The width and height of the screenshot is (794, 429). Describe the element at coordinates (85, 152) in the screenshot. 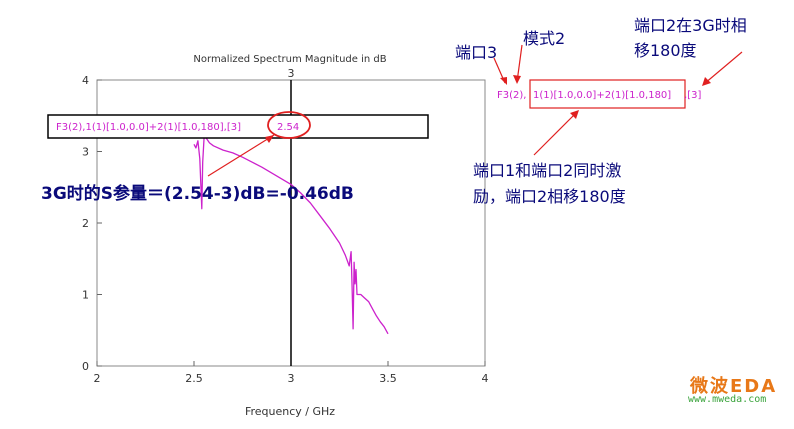

I see `y-tick-label: 3` at that location.